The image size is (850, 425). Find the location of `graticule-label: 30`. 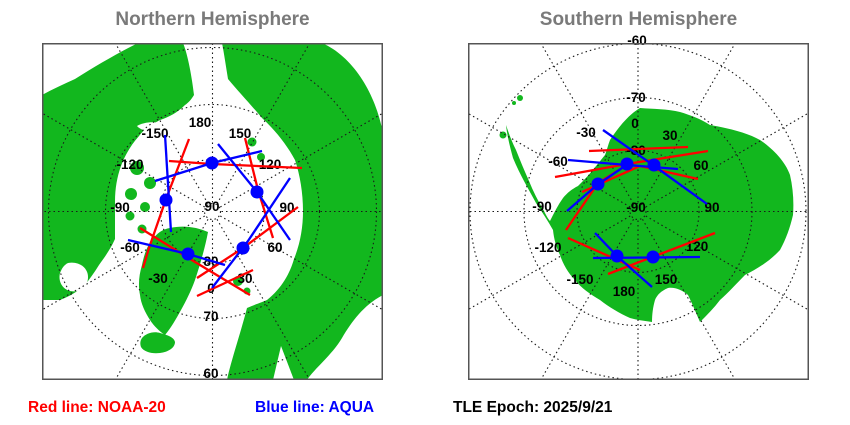

graticule-label: 30 is located at coordinates (669, 135).